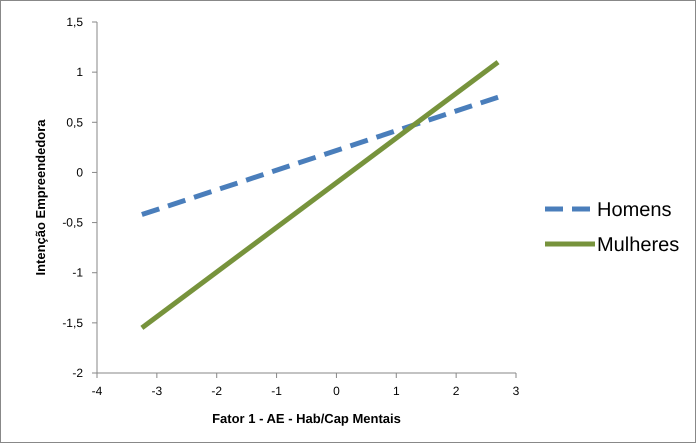 The width and height of the screenshot is (696, 443). What do you see at coordinates (216, 391) in the screenshot?
I see `x-tick-label: -2` at bounding box center [216, 391].